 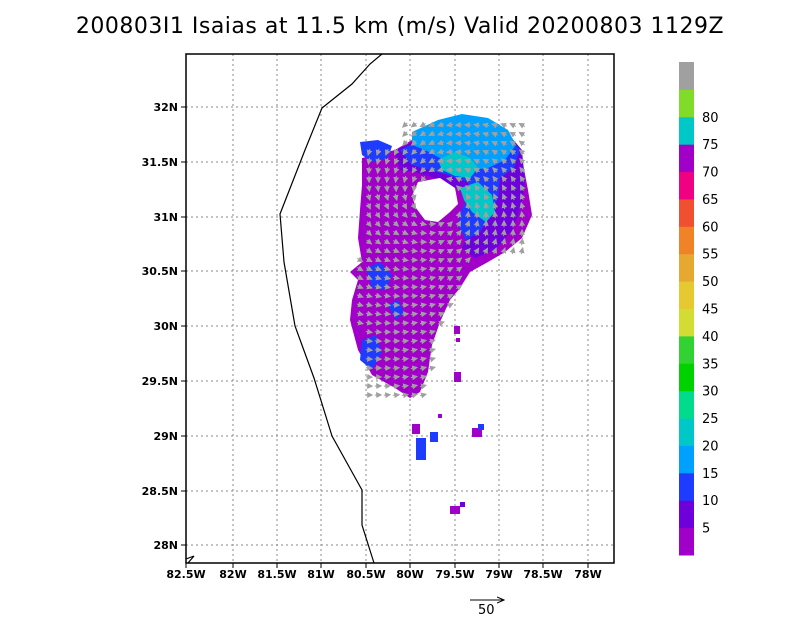 I want to click on colorbar-label: 45, so click(x=710, y=310).